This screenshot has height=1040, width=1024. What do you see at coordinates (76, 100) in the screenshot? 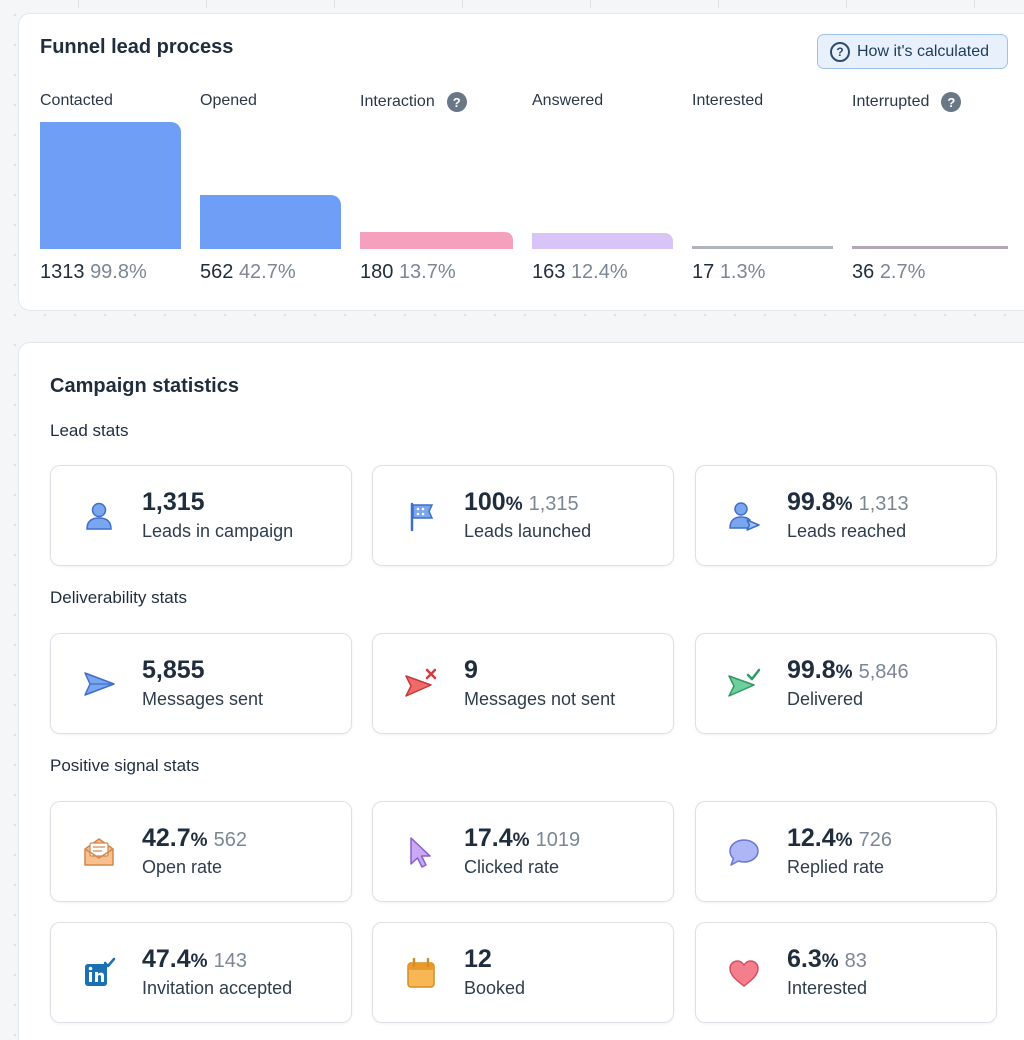
I see `stage-label: Contacted` at bounding box center [76, 100].